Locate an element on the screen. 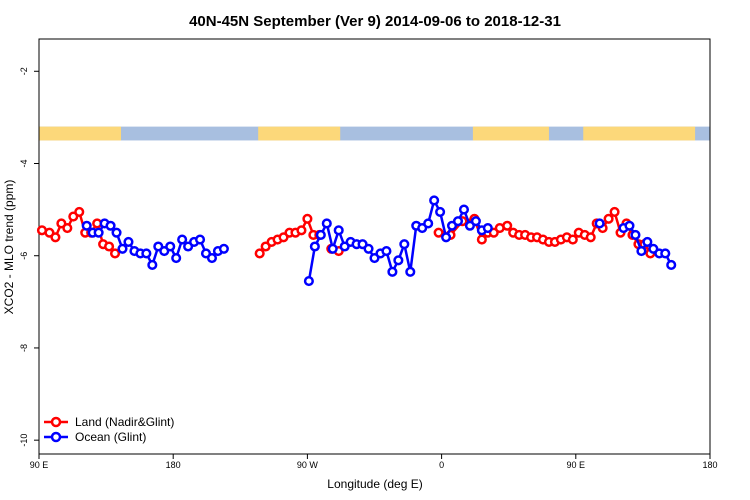 This screenshot has width=750, height=500. x-axis: 90 E 180 90 W 0 90 E 180 is located at coordinates (374, 462).